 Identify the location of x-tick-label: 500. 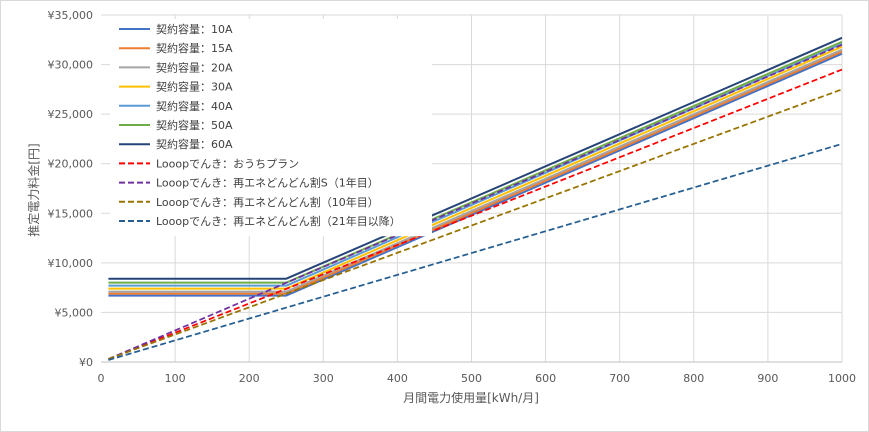
(471, 378).